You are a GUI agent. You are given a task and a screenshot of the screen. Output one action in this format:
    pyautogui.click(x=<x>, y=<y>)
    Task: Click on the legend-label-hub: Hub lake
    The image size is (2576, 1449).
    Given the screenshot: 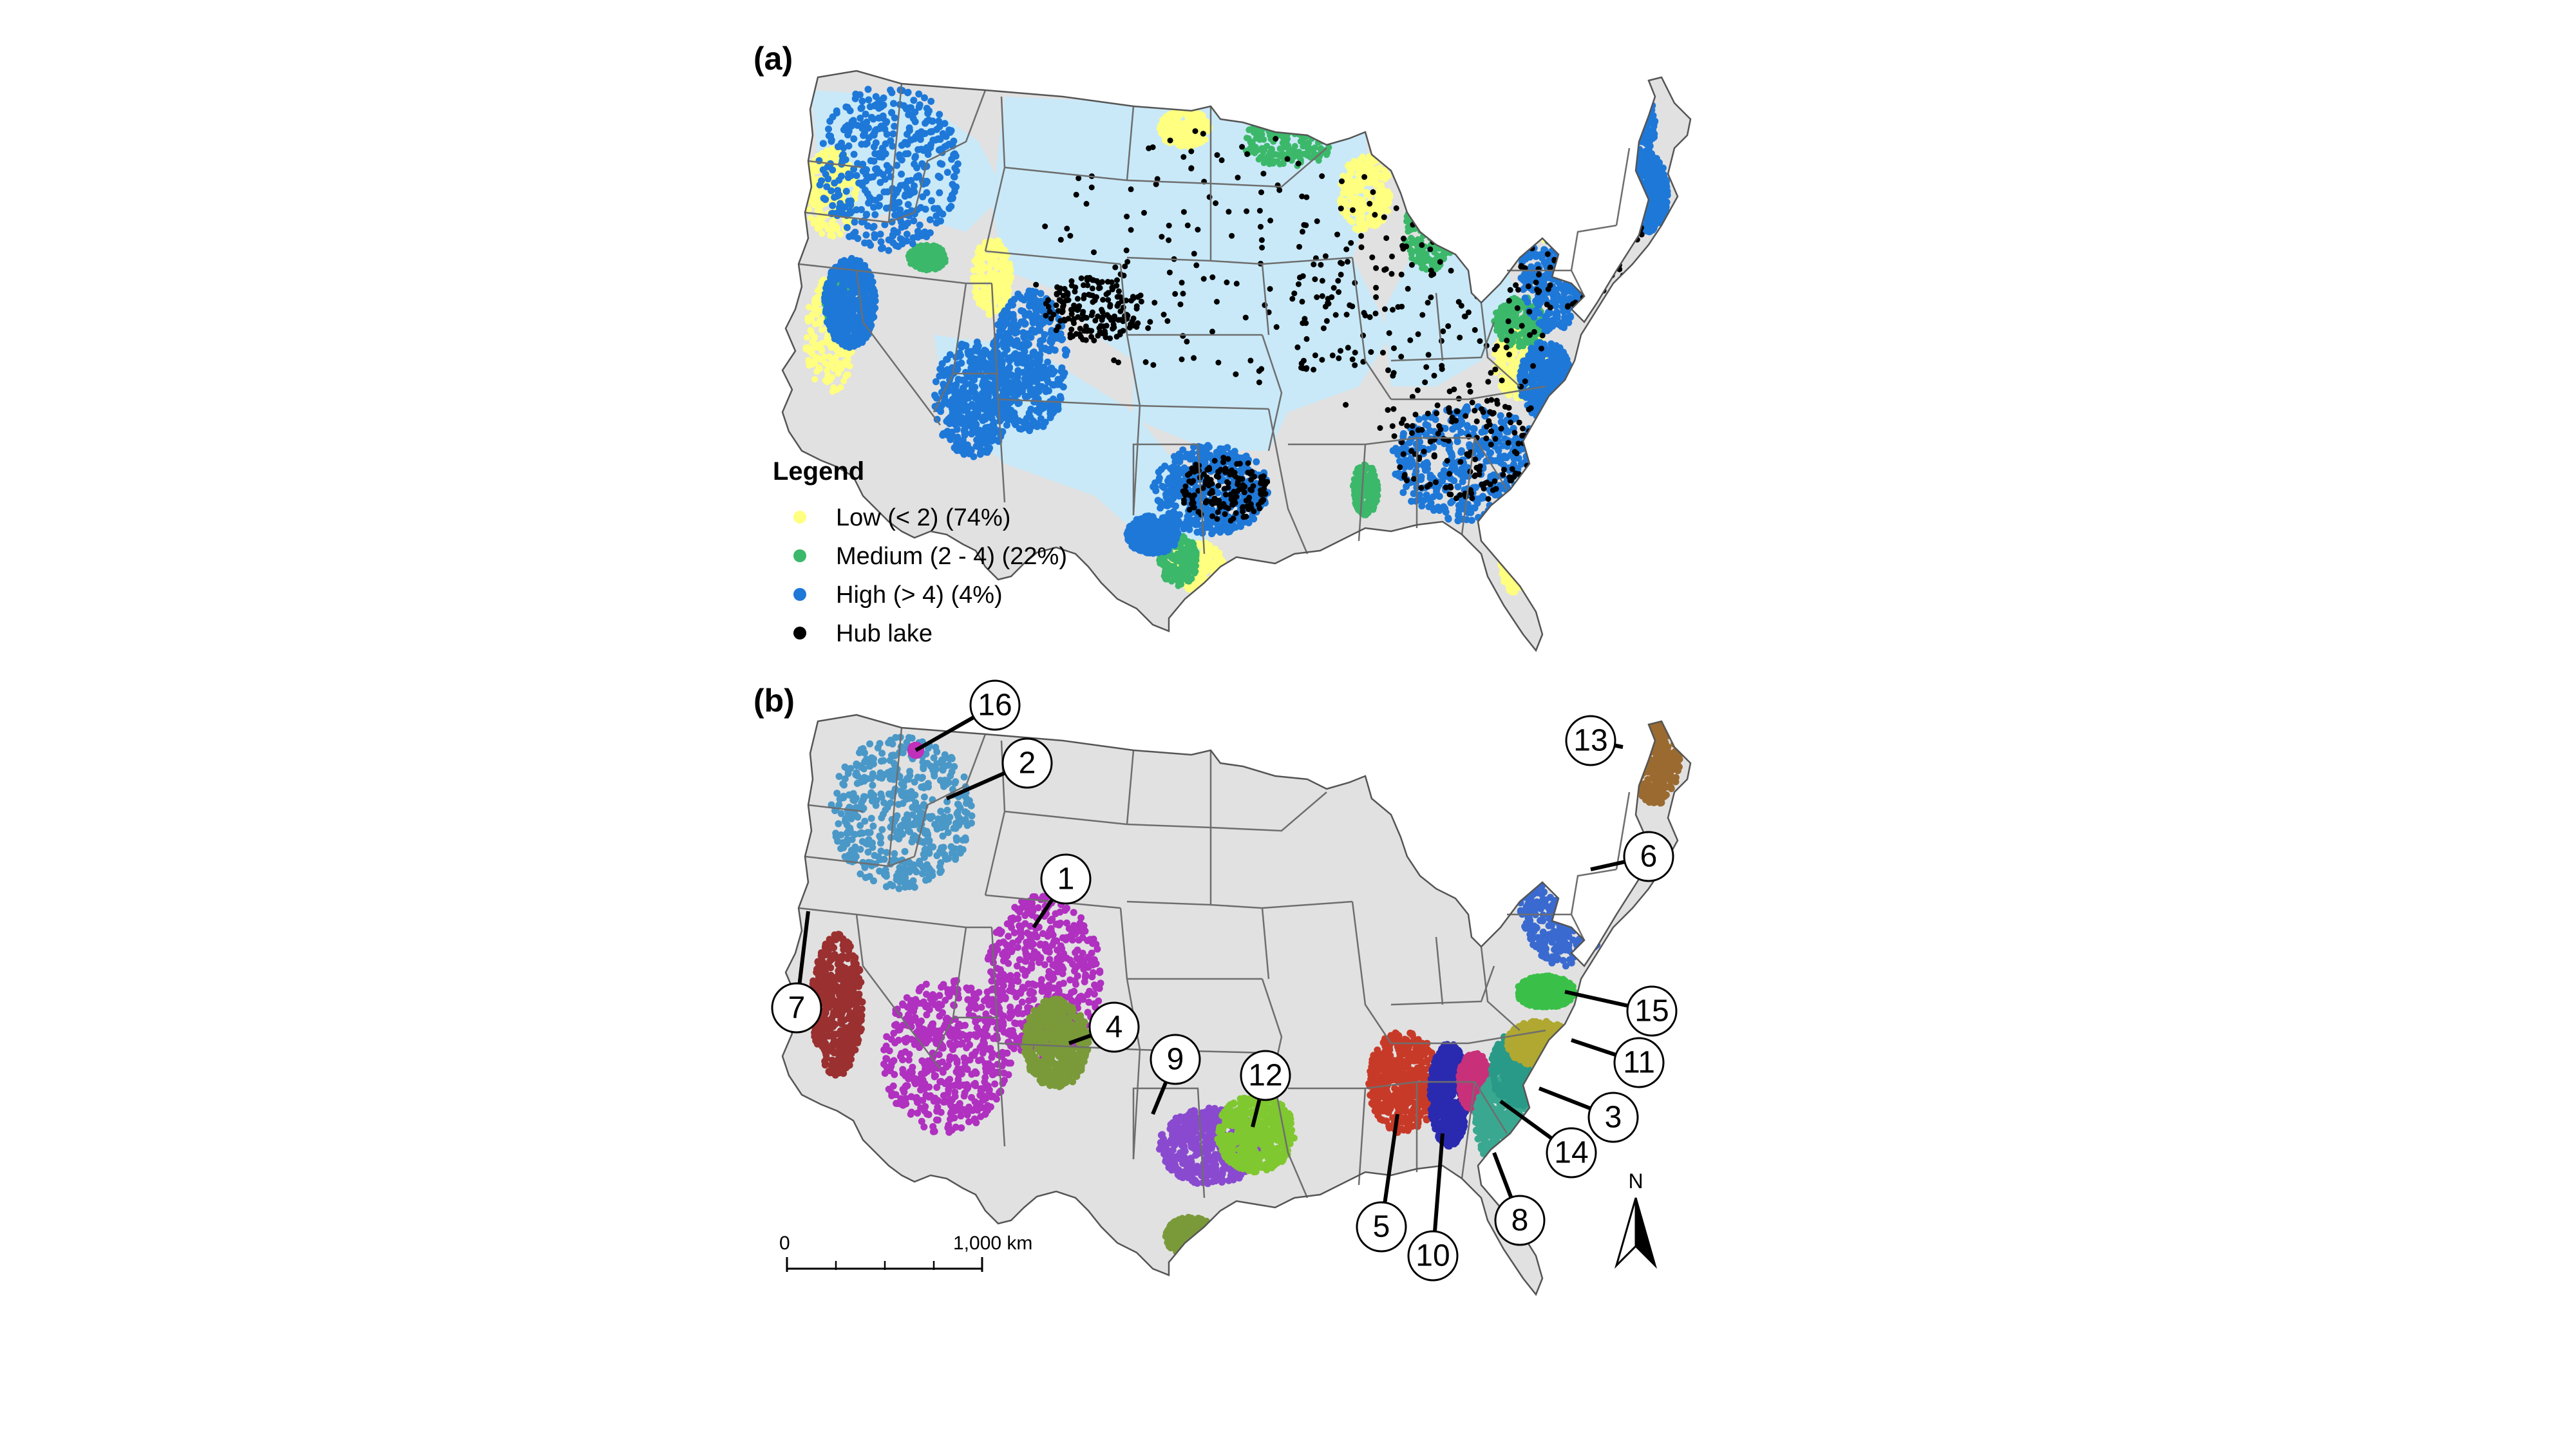 What is the action you would take?
    pyautogui.click(x=884, y=634)
    